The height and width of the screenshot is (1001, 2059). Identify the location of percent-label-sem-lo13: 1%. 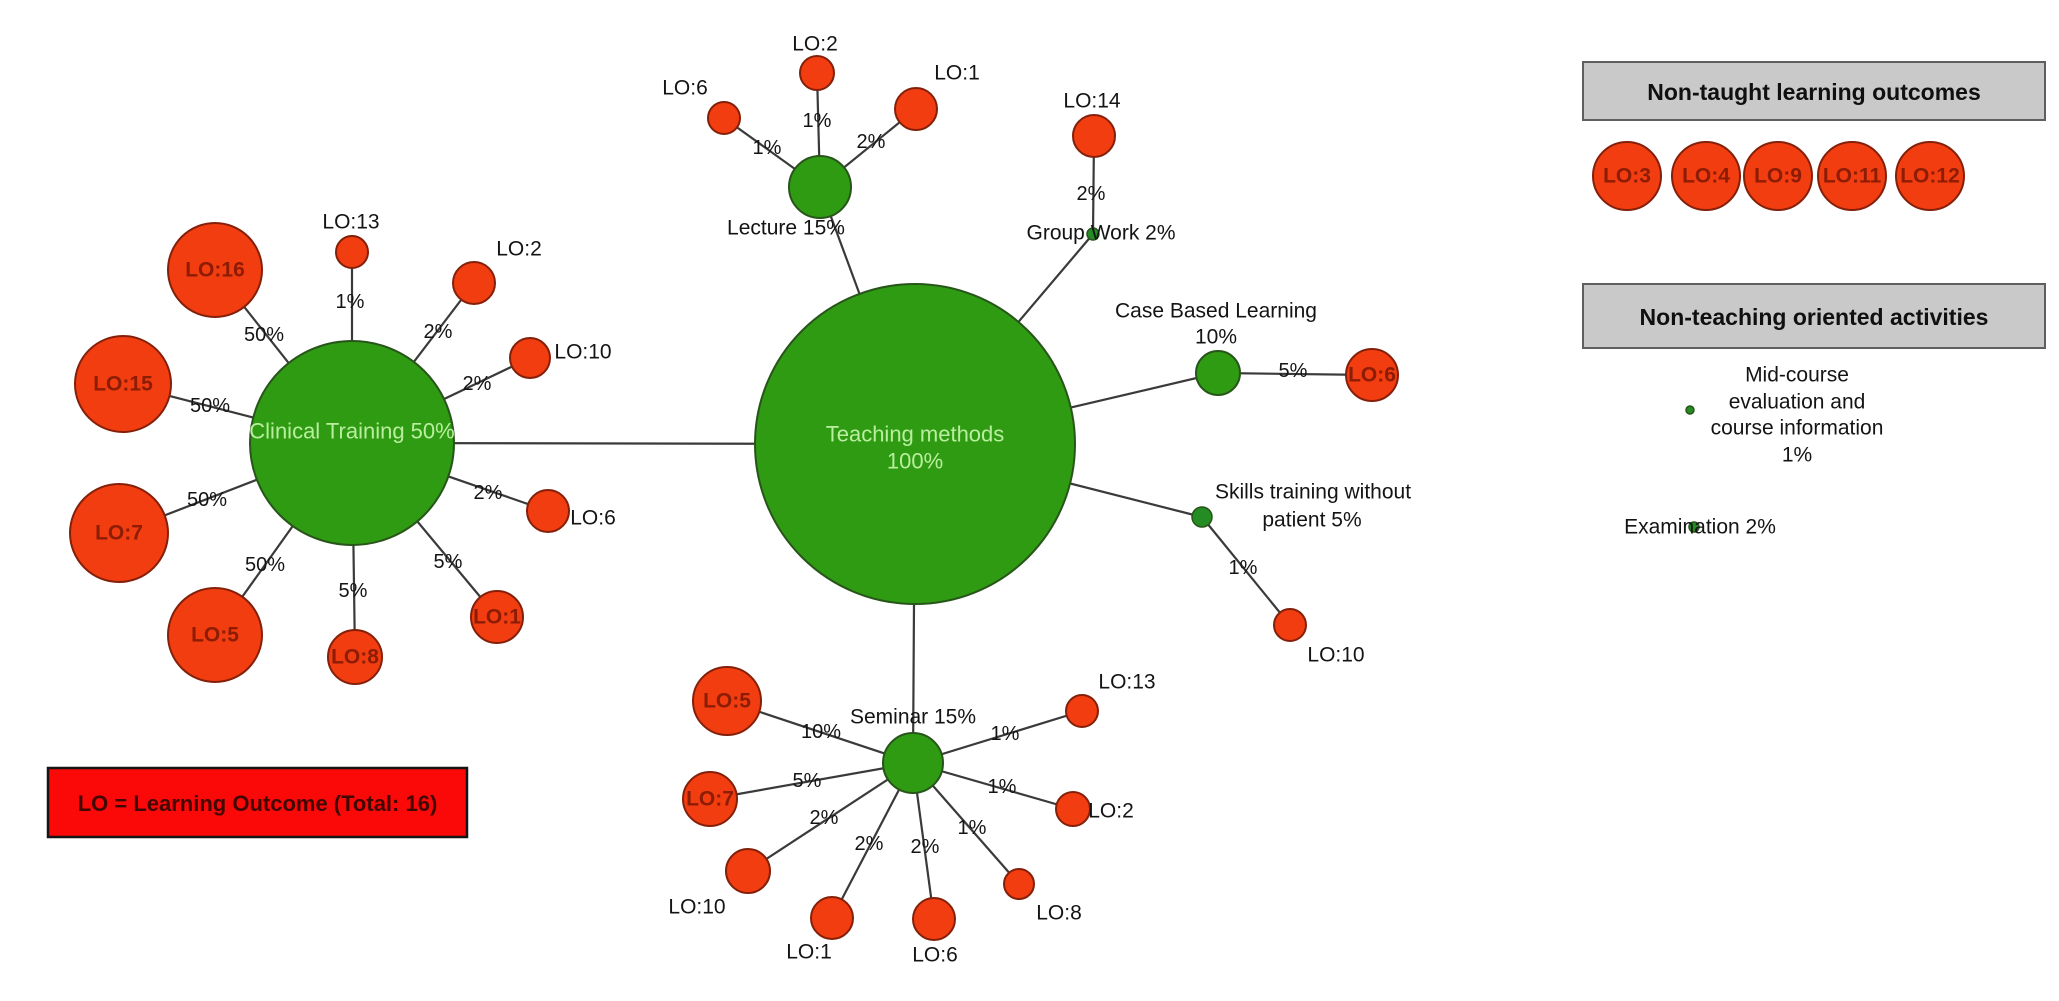
(1005, 734).